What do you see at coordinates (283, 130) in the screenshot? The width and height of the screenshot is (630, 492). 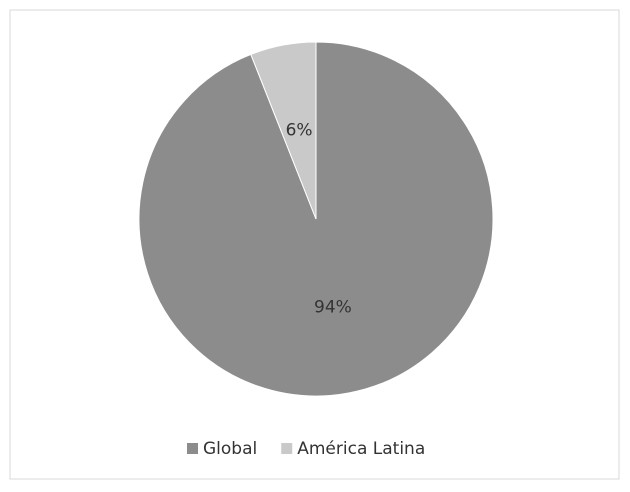 I see `pie-slice` at bounding box center [283, 130].